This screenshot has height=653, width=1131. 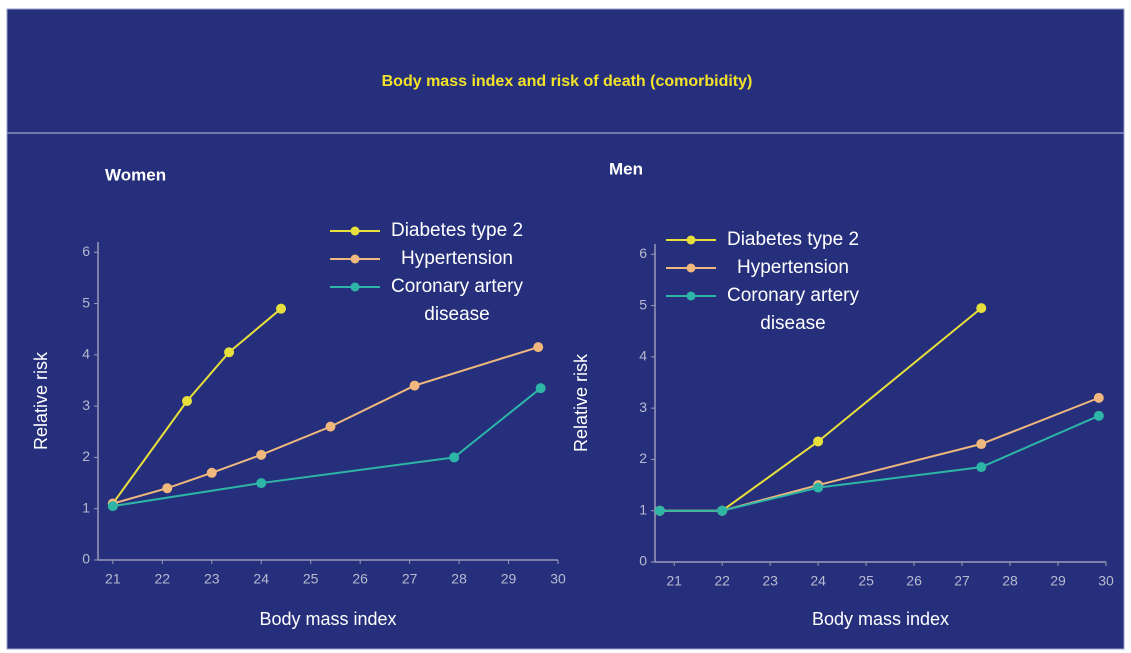 I want to click on chart-title: Women, so click(x=135, y=174).